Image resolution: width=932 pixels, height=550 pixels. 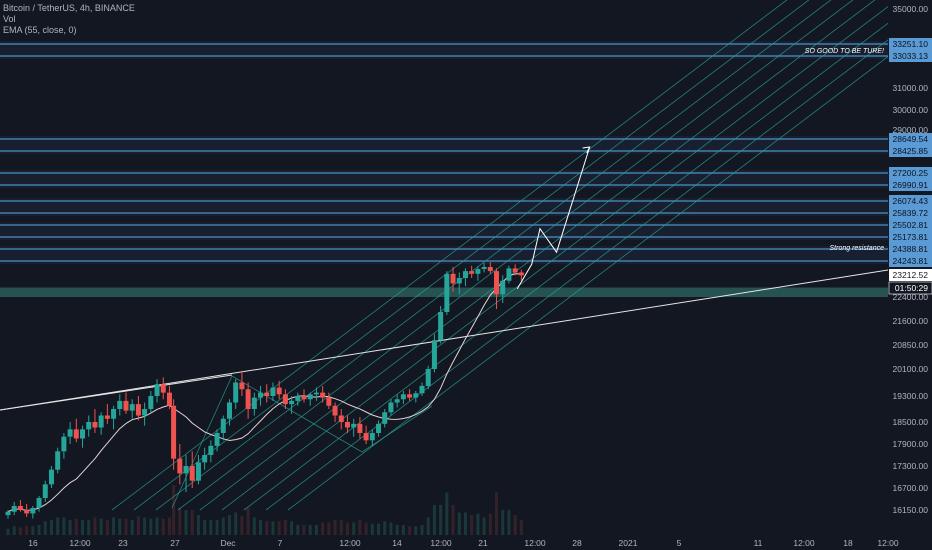 What do you see at coordinates (40, 30) in the screenshot?
I see `ema-label: EMA (55, close, 0)` at bounding box center [40, 30].